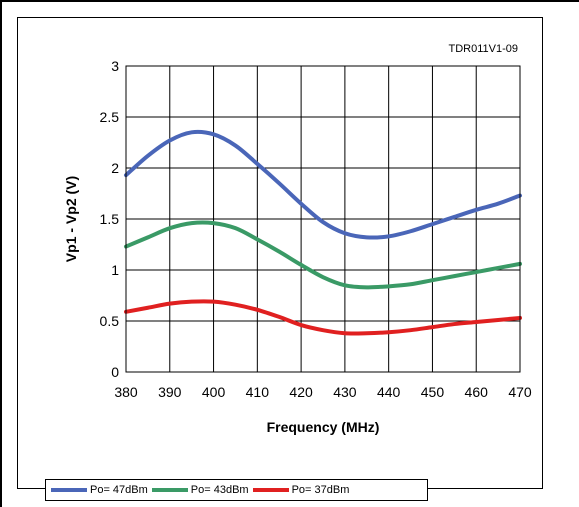  I want to click on legend-label-2: Po= 43dBm, so click(219, 490).